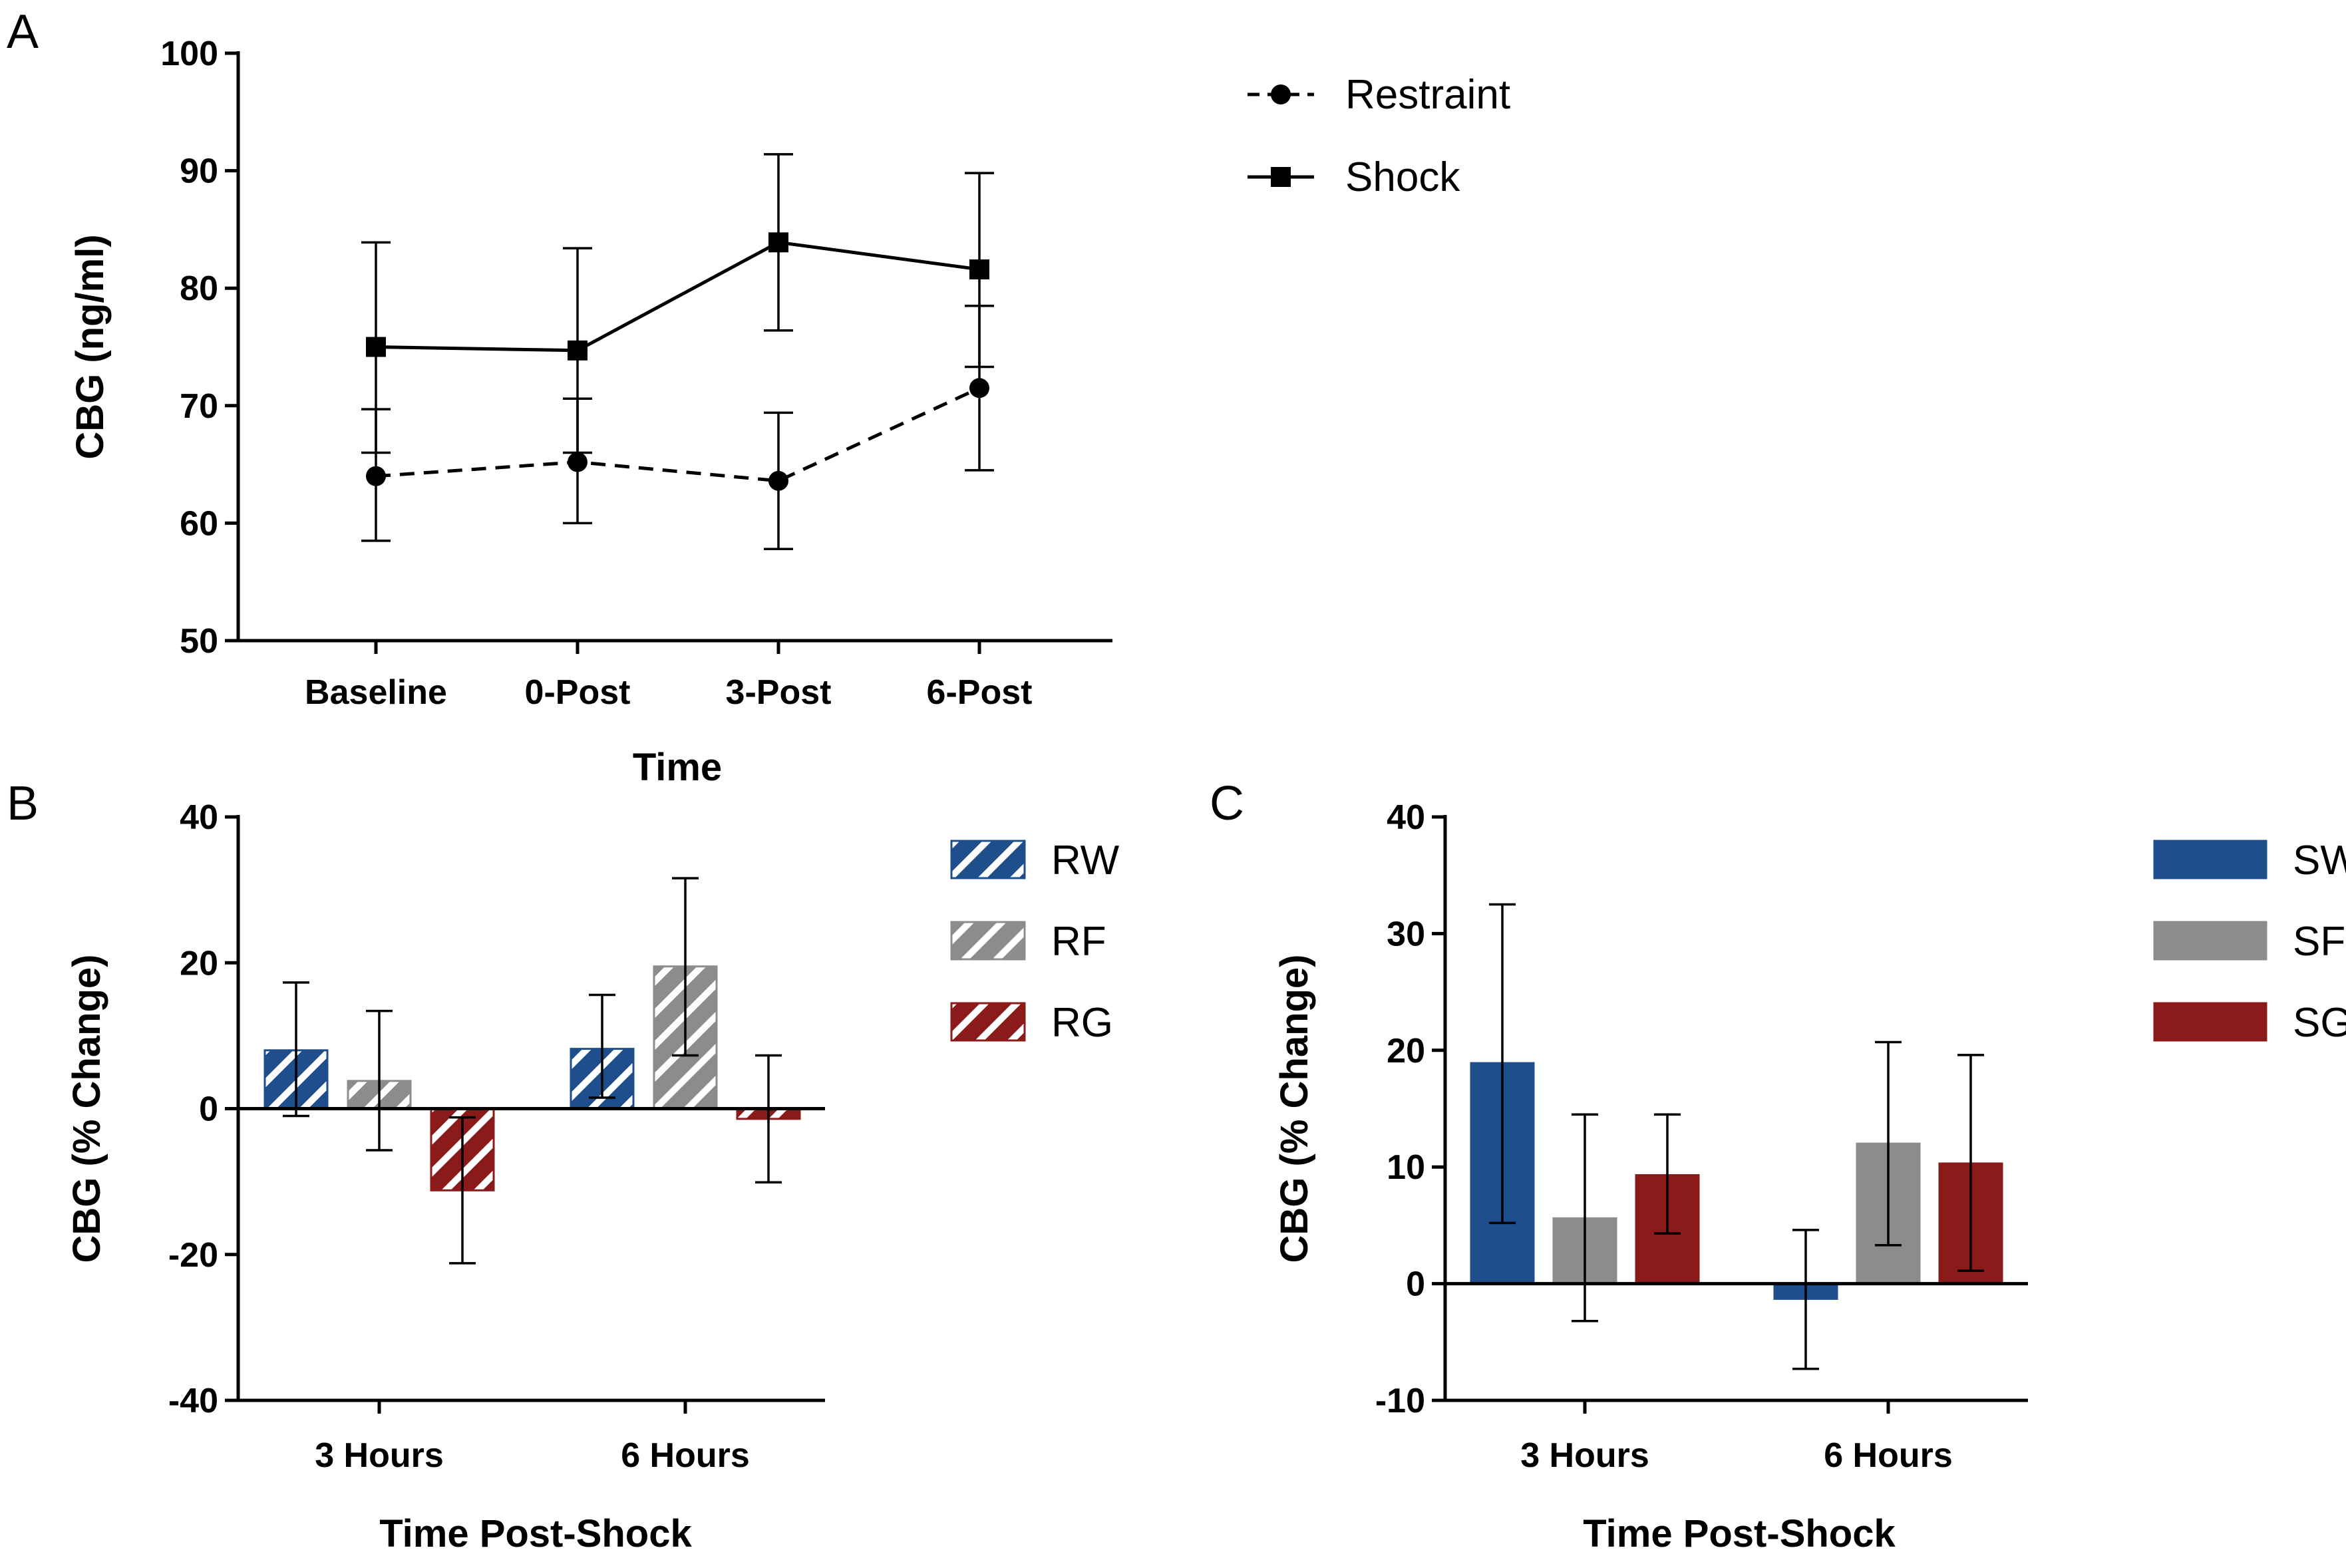 The height and width of the screenshot is (1568, 2346). What do you see at coordinates (1281, 94) in the screenshot?
I see `legend-restraint-marker` at bounding box center [1281, 94].